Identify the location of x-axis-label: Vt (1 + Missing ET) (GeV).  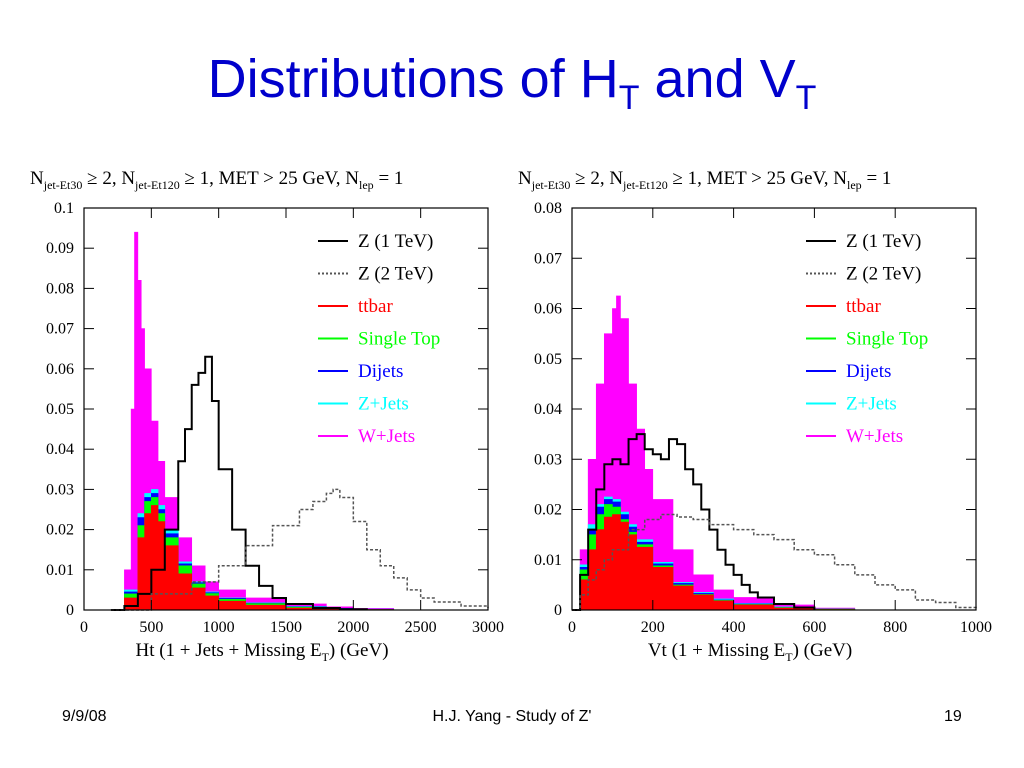
(750, 652).